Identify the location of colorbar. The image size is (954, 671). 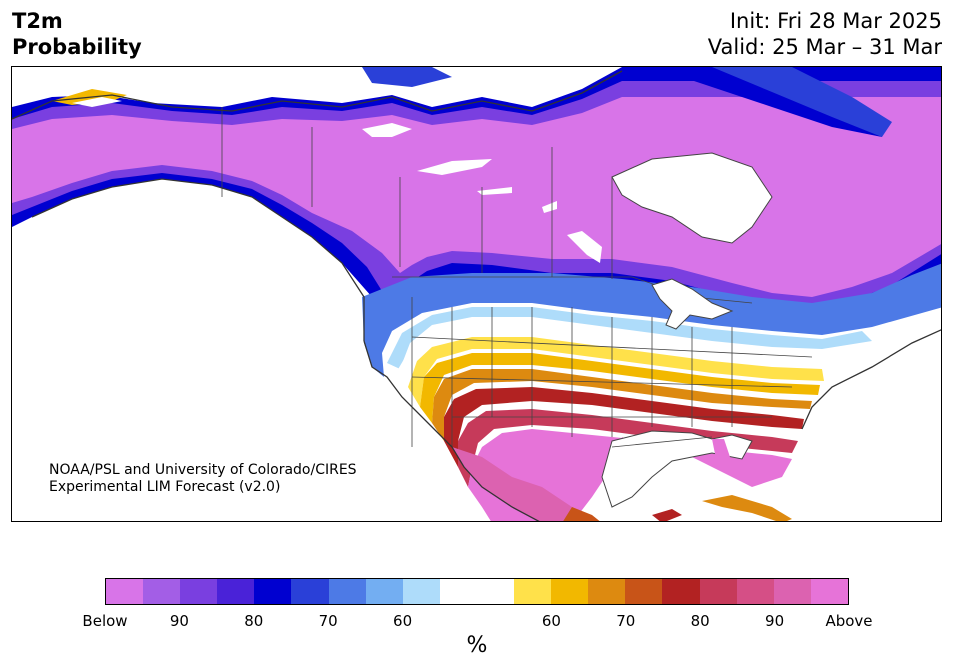
(477, 591).